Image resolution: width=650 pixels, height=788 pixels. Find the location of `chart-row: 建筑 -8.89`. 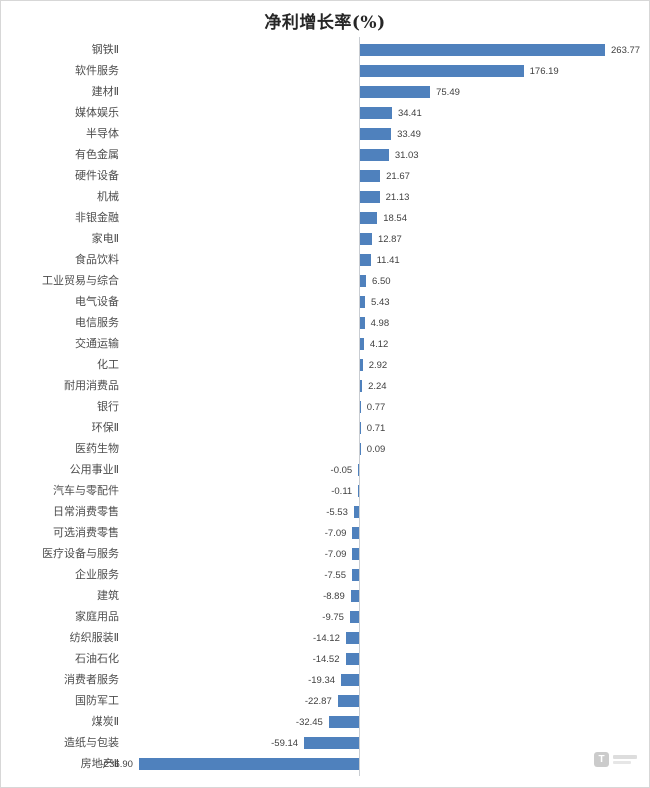

chart-row: 建筑 -8.89 is located at coordinates (325, 596).